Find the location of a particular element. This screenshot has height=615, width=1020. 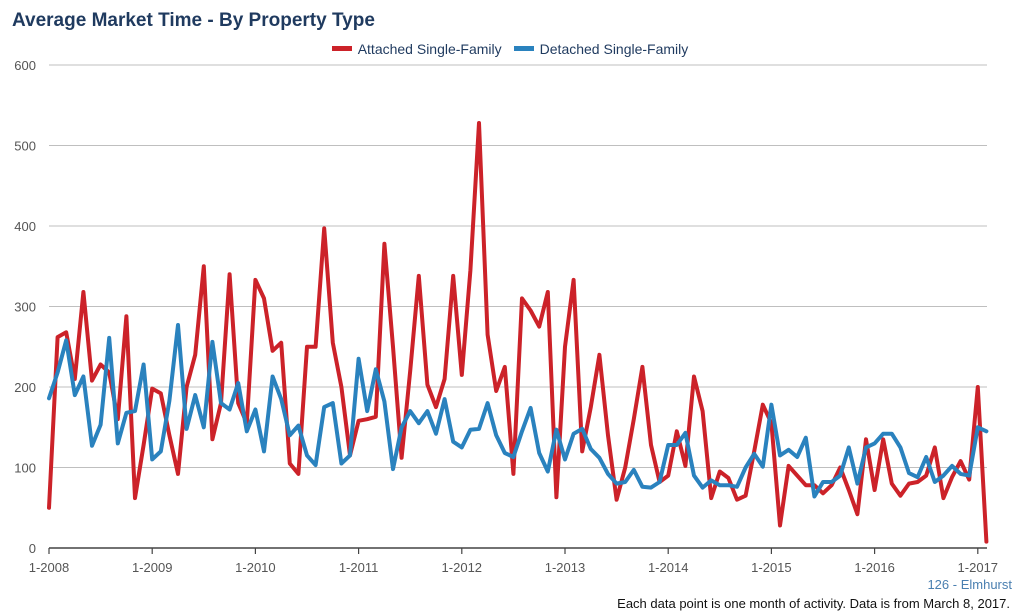

x-tick-label: 1-2012 is located at coordinates (462, 567).